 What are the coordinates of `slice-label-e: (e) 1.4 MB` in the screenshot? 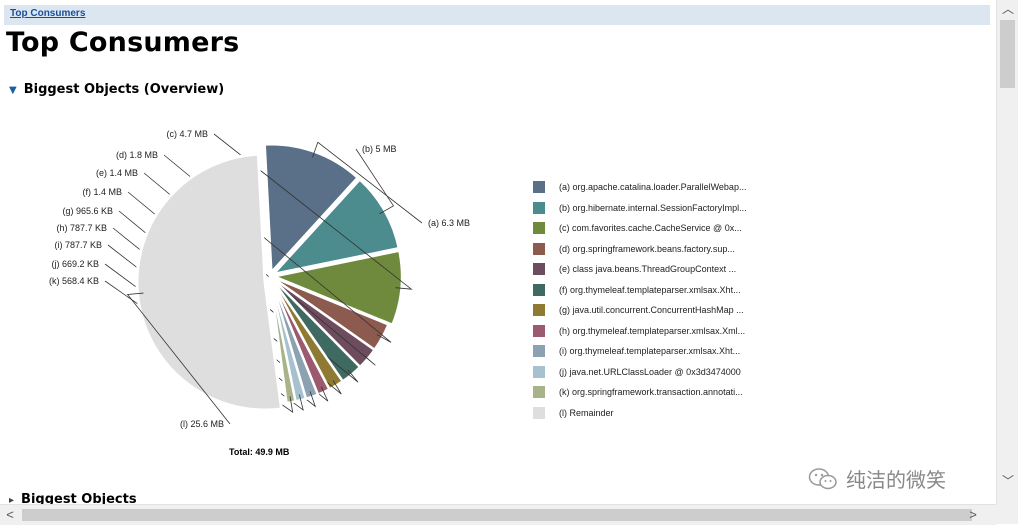 It's located at (117, 173).